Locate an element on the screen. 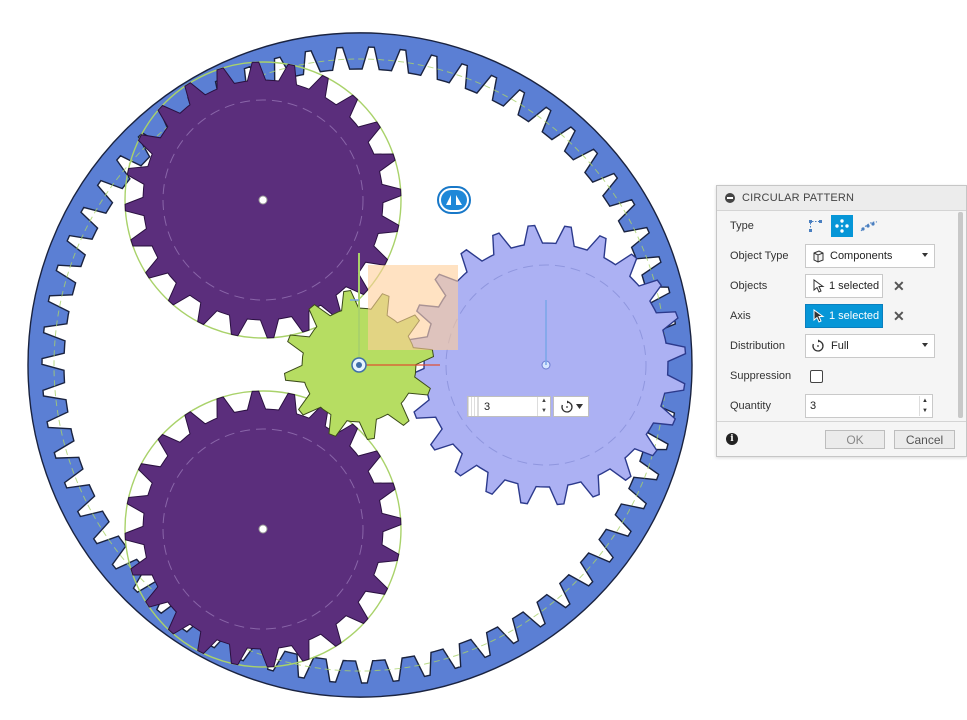 Image resolution: width=967 pixels, height=720 pixels. planet-gear-top-construction-circle is located at coordinates (263, 200).